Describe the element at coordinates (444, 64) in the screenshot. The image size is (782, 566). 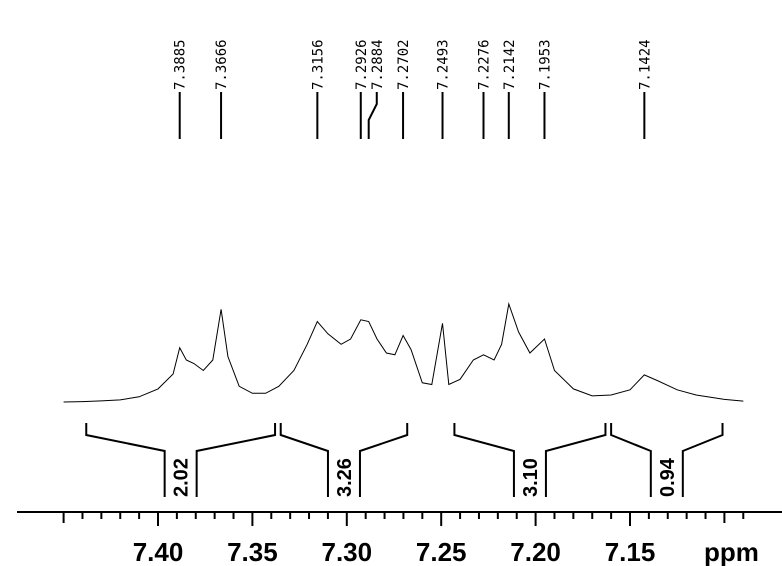
I see `peak-label: 7.2493` at that location.